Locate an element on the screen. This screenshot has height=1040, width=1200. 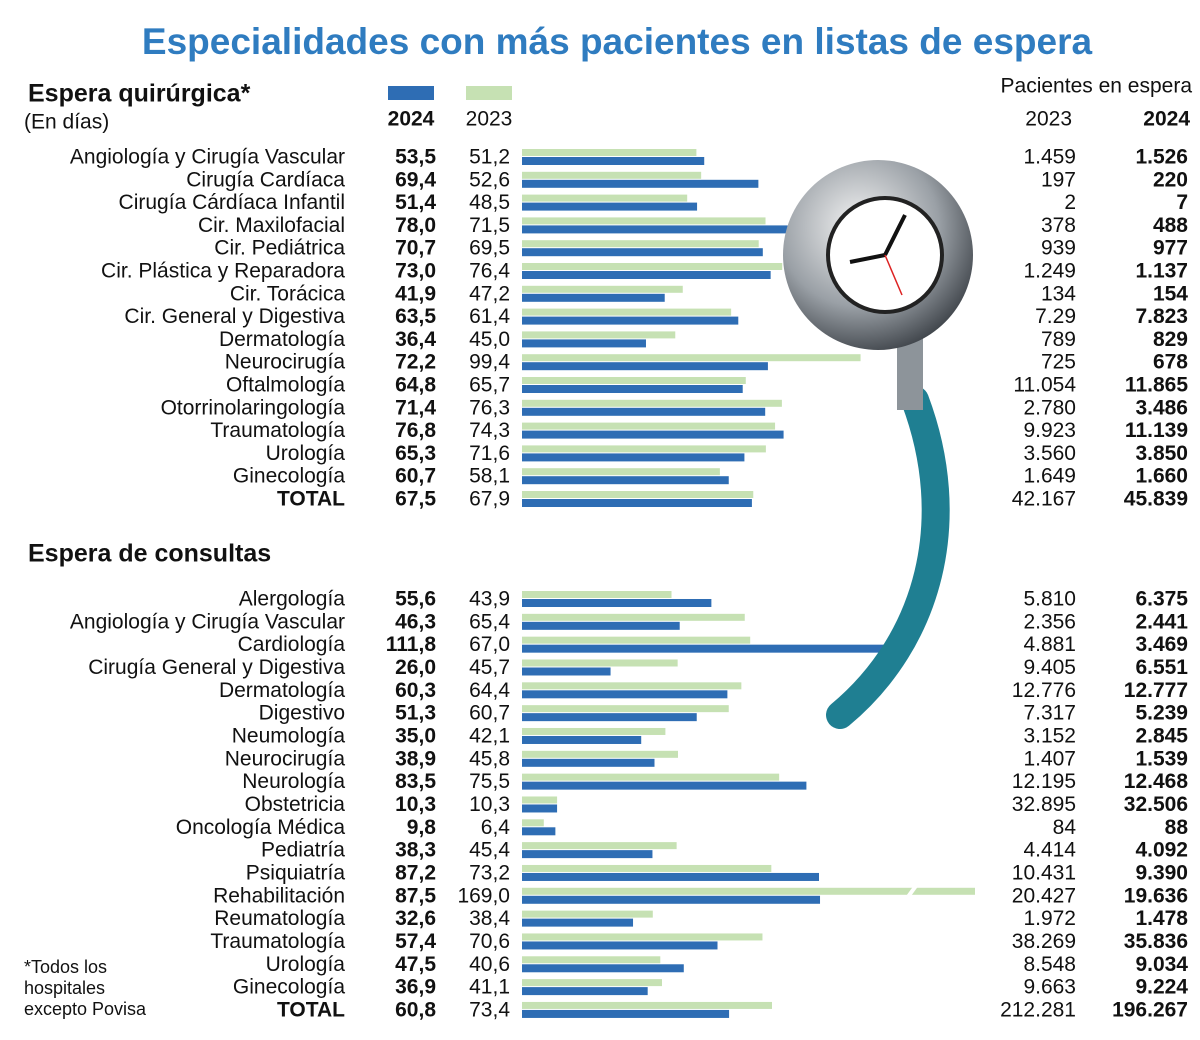
table-cell: 9.034 is located at coordinates (1161, 964).